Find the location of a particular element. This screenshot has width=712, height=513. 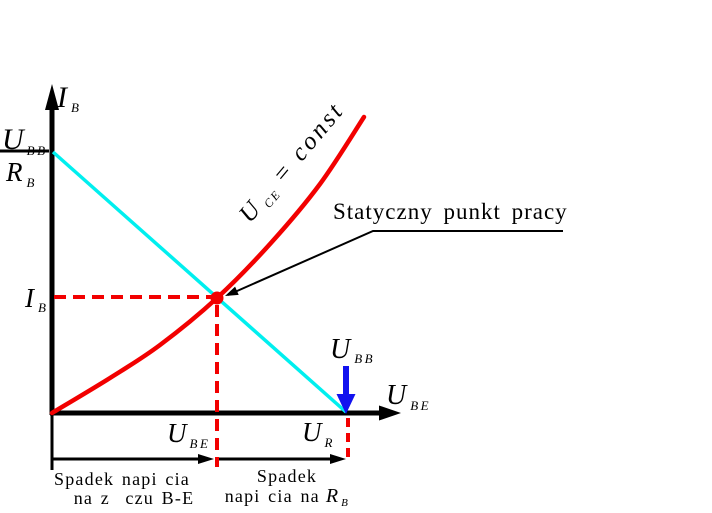

ube-span-label: U BE is located at coordinates (188, 434).